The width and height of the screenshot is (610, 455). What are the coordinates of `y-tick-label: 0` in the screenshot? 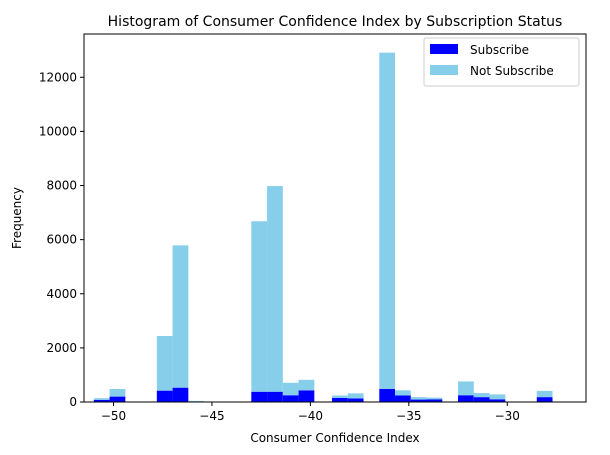 It's located at (73, 402).